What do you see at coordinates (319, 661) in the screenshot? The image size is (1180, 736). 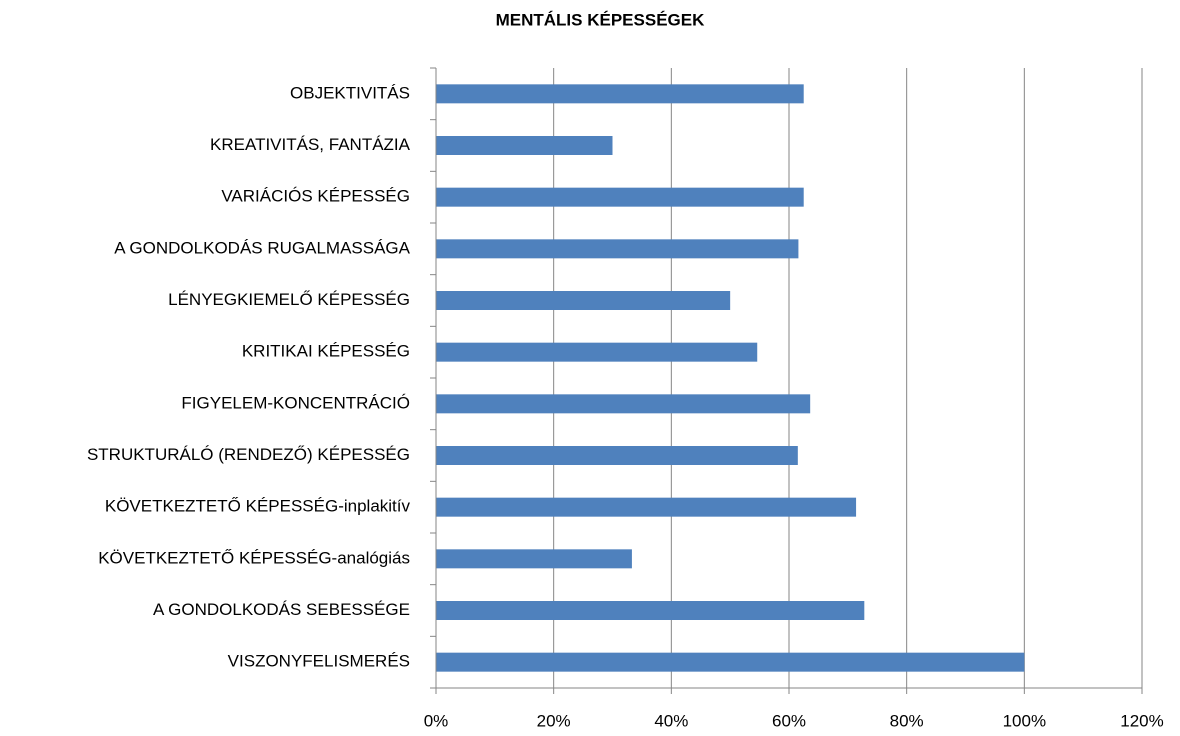 I see `y-tick-label: VISZONYFELISMERÉS` at bounding box center [319, 661].